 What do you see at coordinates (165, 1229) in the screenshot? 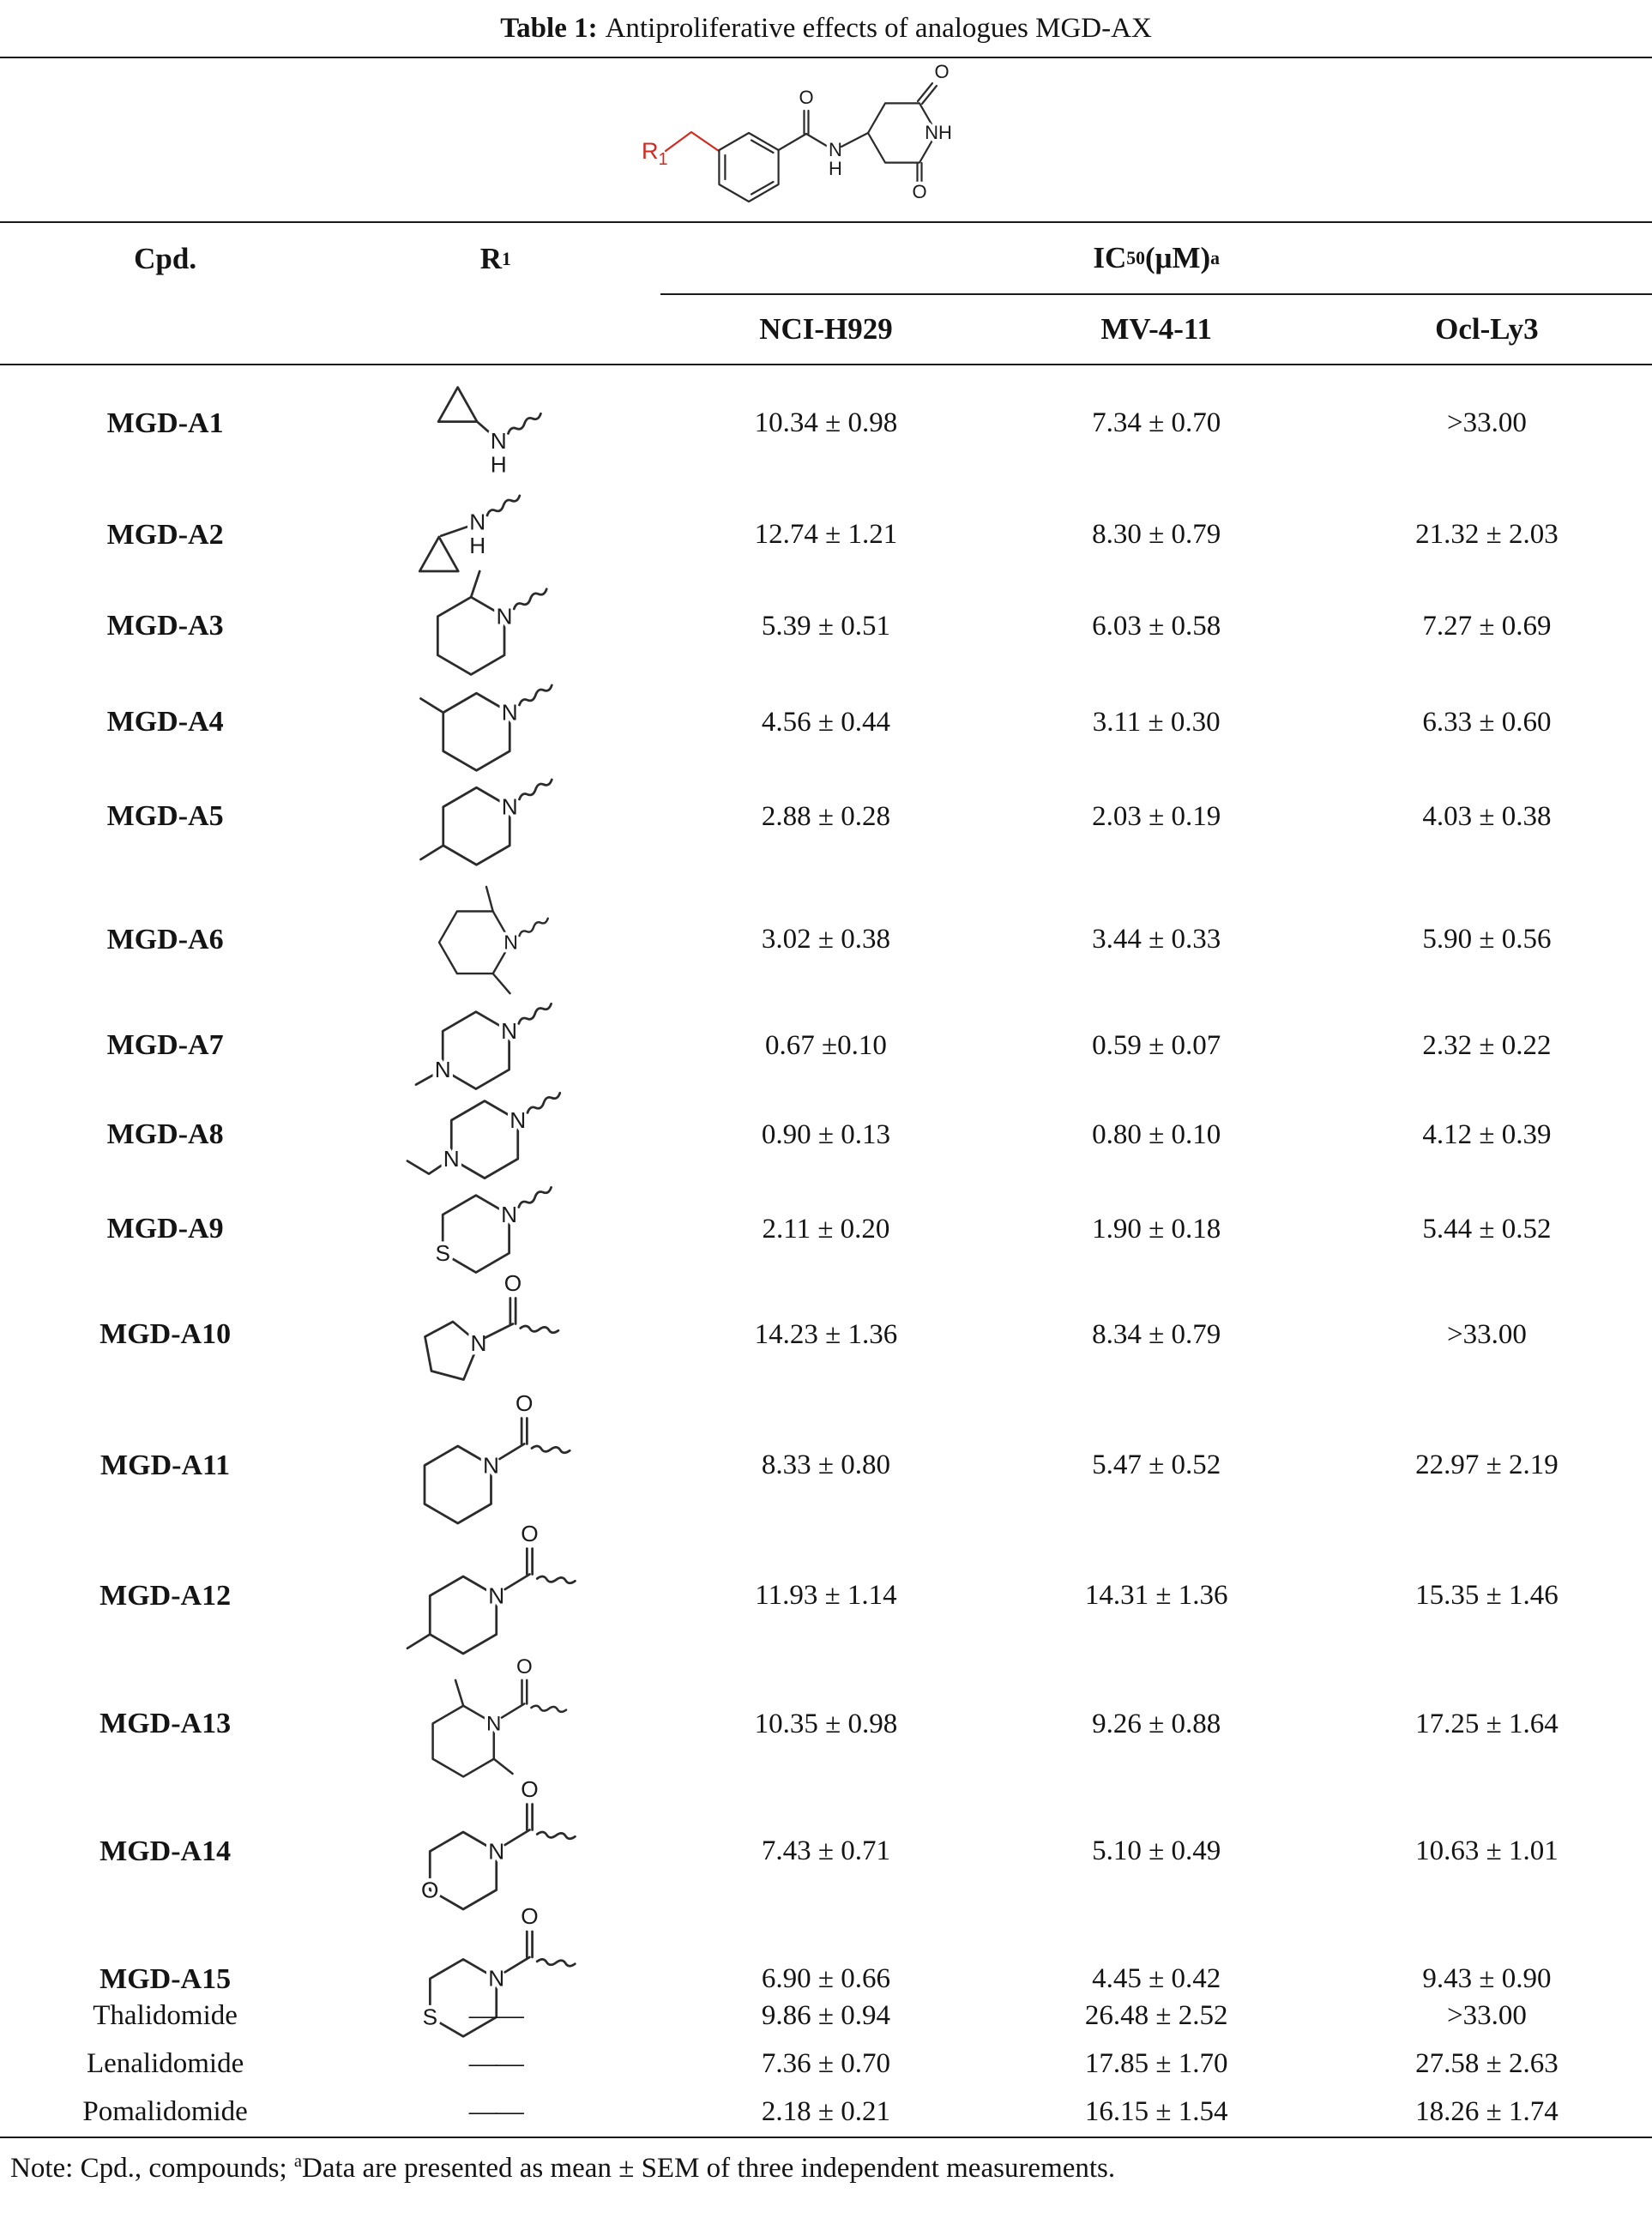
I see `compound-name: MGD-A9` at bounding box center [165, 1229].